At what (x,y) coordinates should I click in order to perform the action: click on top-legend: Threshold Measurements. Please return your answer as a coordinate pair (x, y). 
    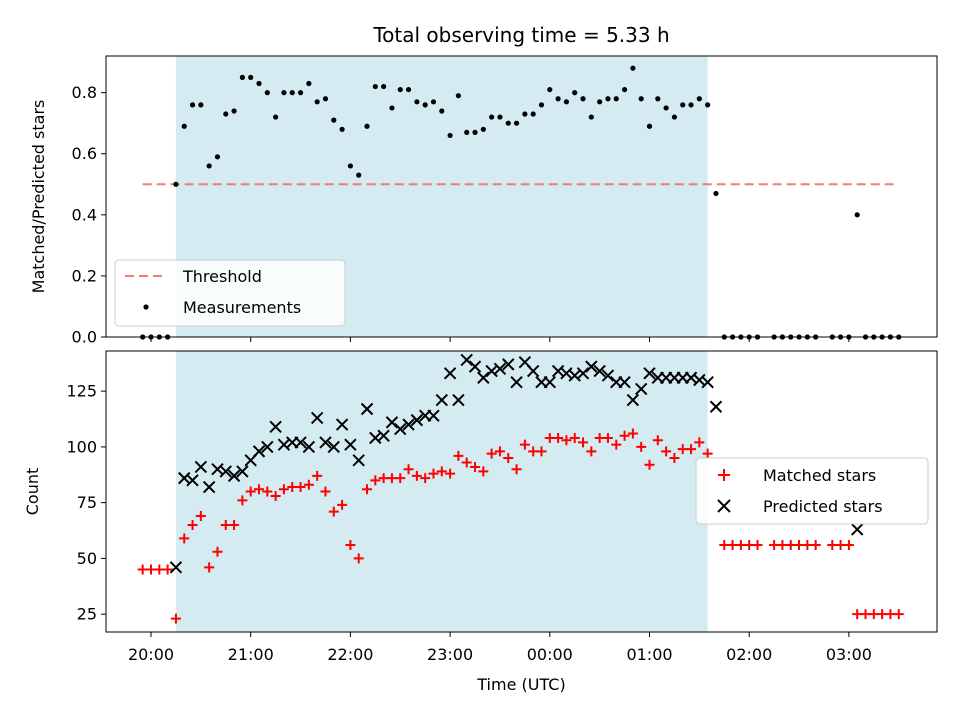
    Looking at the image, I should click on (230, 293).